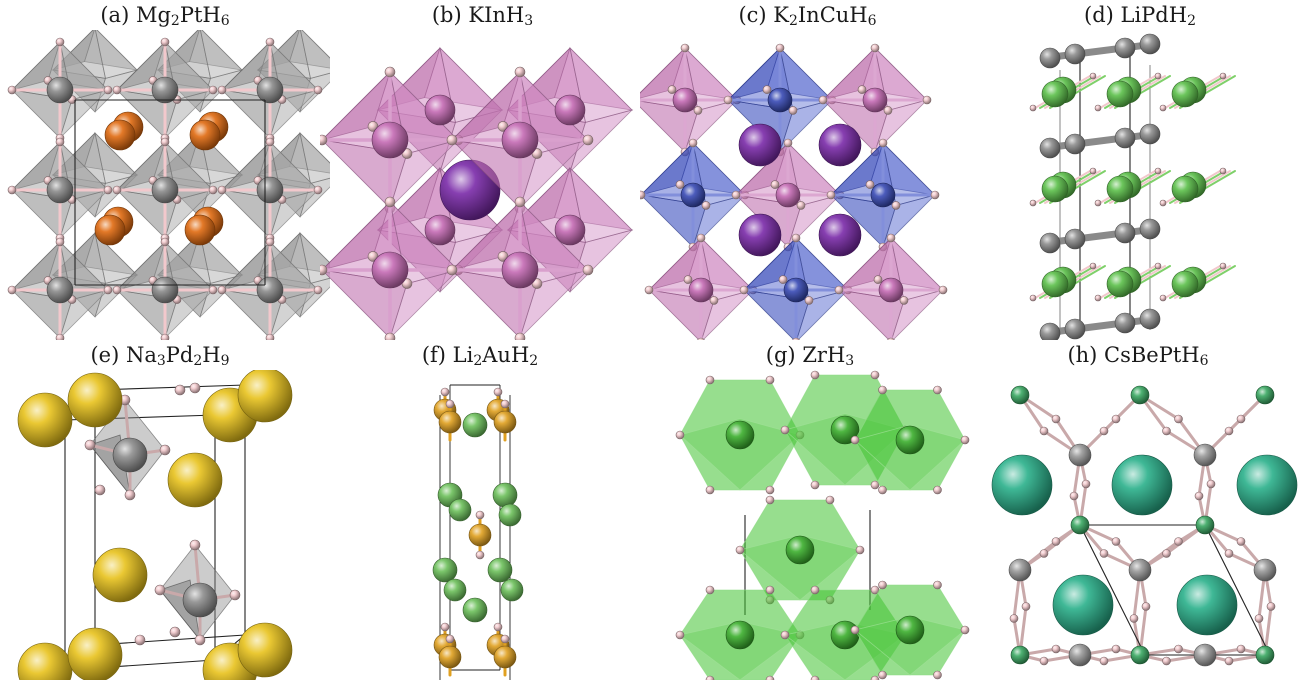  I want to click on structure-lipdh2, so click(1132, 186).